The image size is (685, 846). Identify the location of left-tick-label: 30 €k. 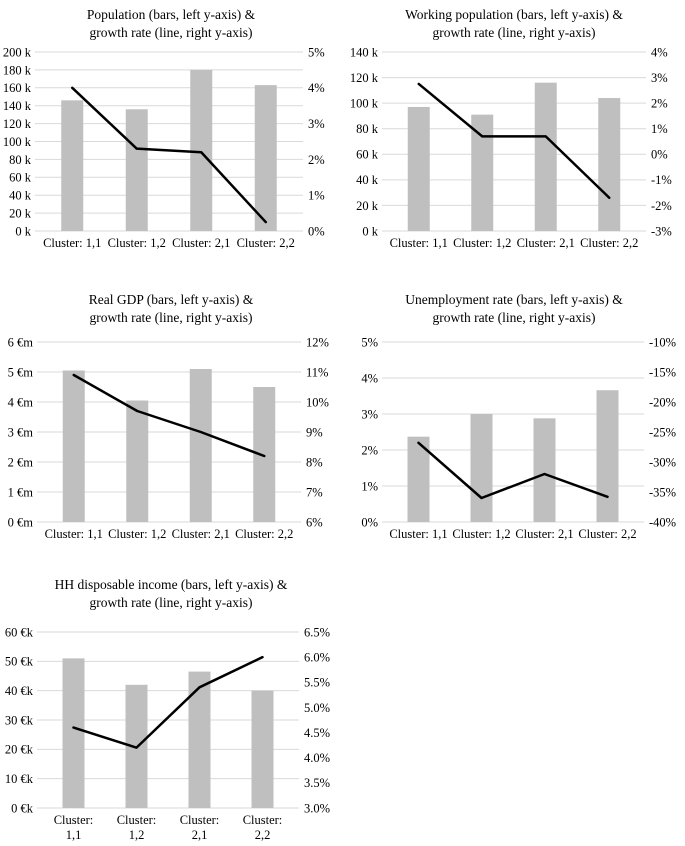
(19, 720).